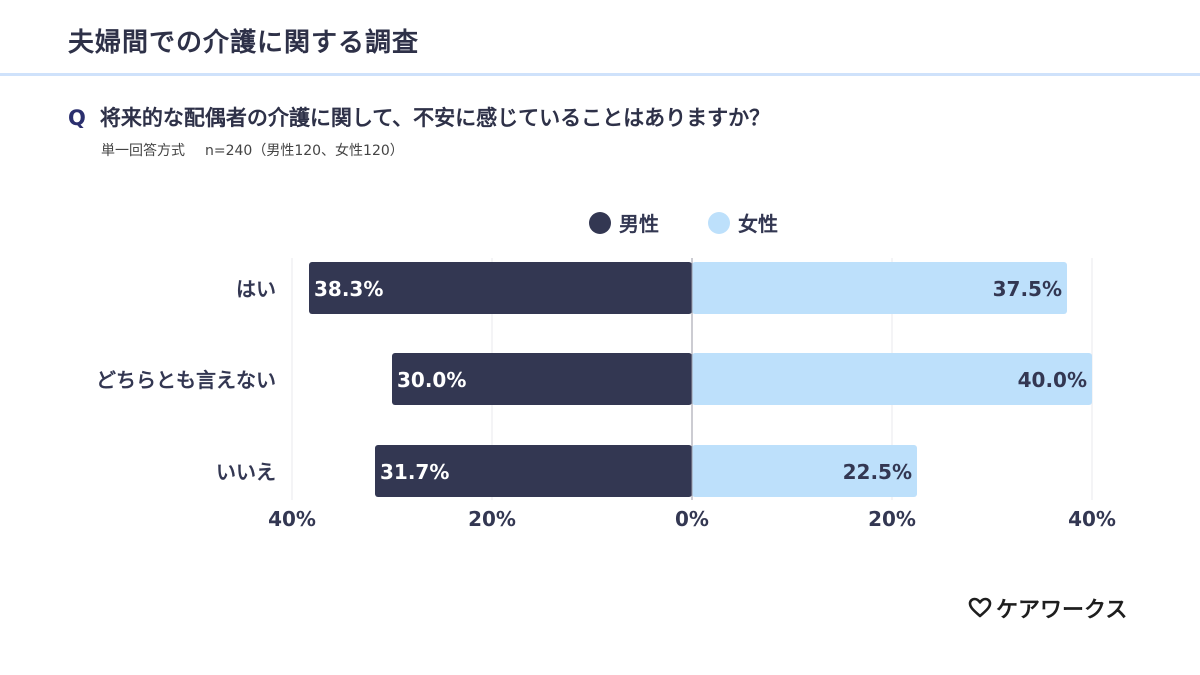 The height and width of the screenshot is (675, 1200). I want to click on survey-note: 単一回答方式 n=240（男性120、女性120）, so click(252, 150).